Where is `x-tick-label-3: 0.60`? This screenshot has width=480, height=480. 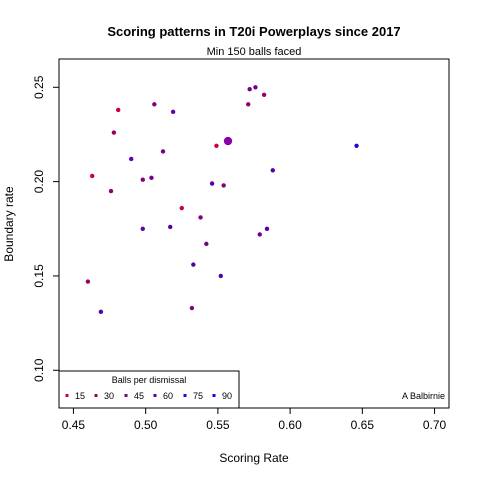
x-tick-label-3: 0.60 is located at coordinates (290, 425).